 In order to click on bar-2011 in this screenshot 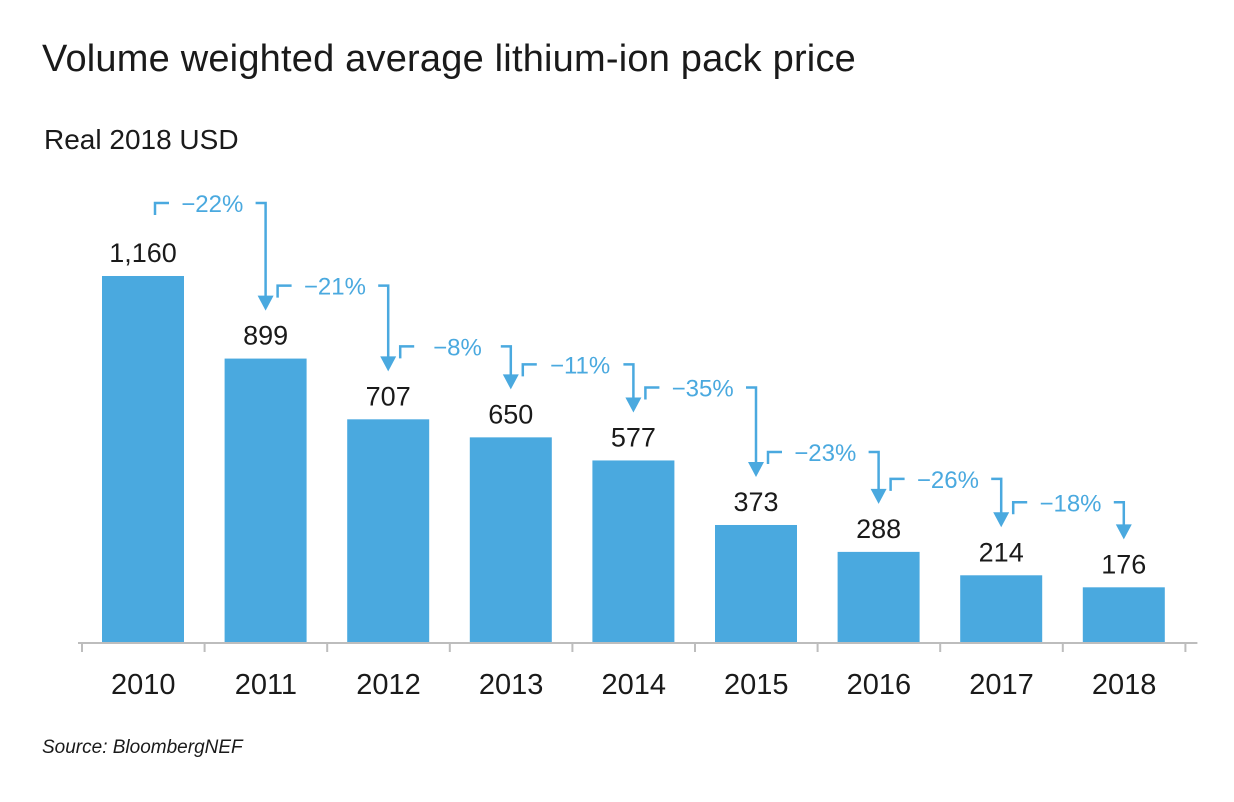, I will do `click(265, 500)`.